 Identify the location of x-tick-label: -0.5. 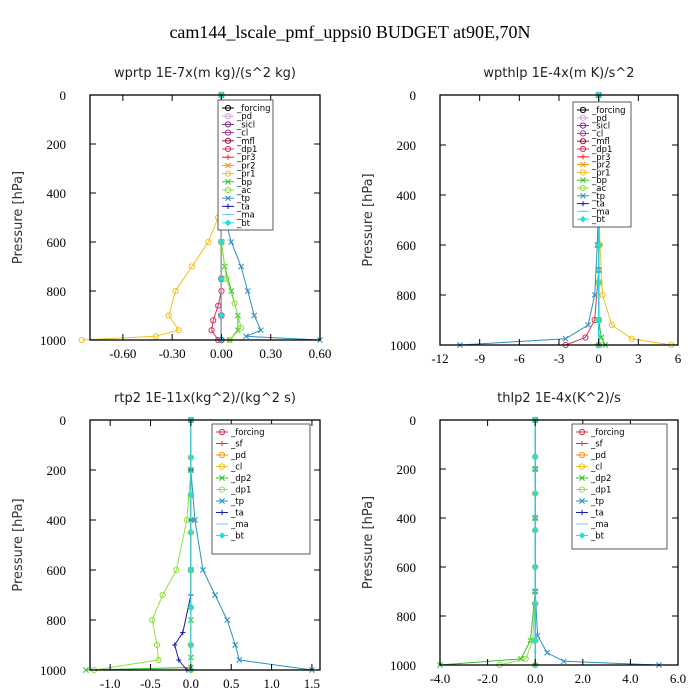
(150, 683).